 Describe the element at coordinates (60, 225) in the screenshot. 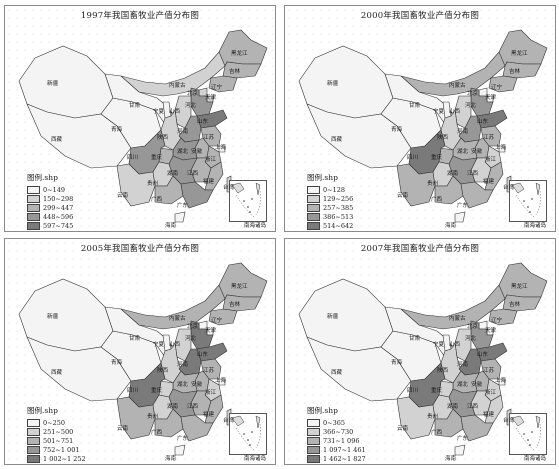

I see `legend-item: 597~745` at that location.